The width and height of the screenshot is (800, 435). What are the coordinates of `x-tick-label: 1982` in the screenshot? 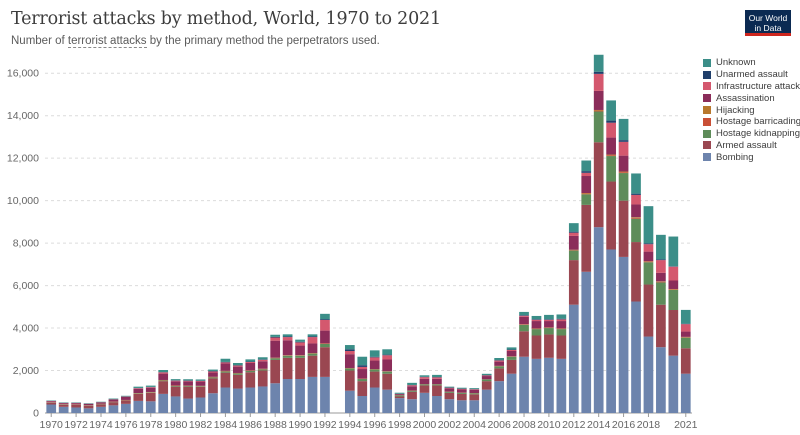 It's located at (201, 425).